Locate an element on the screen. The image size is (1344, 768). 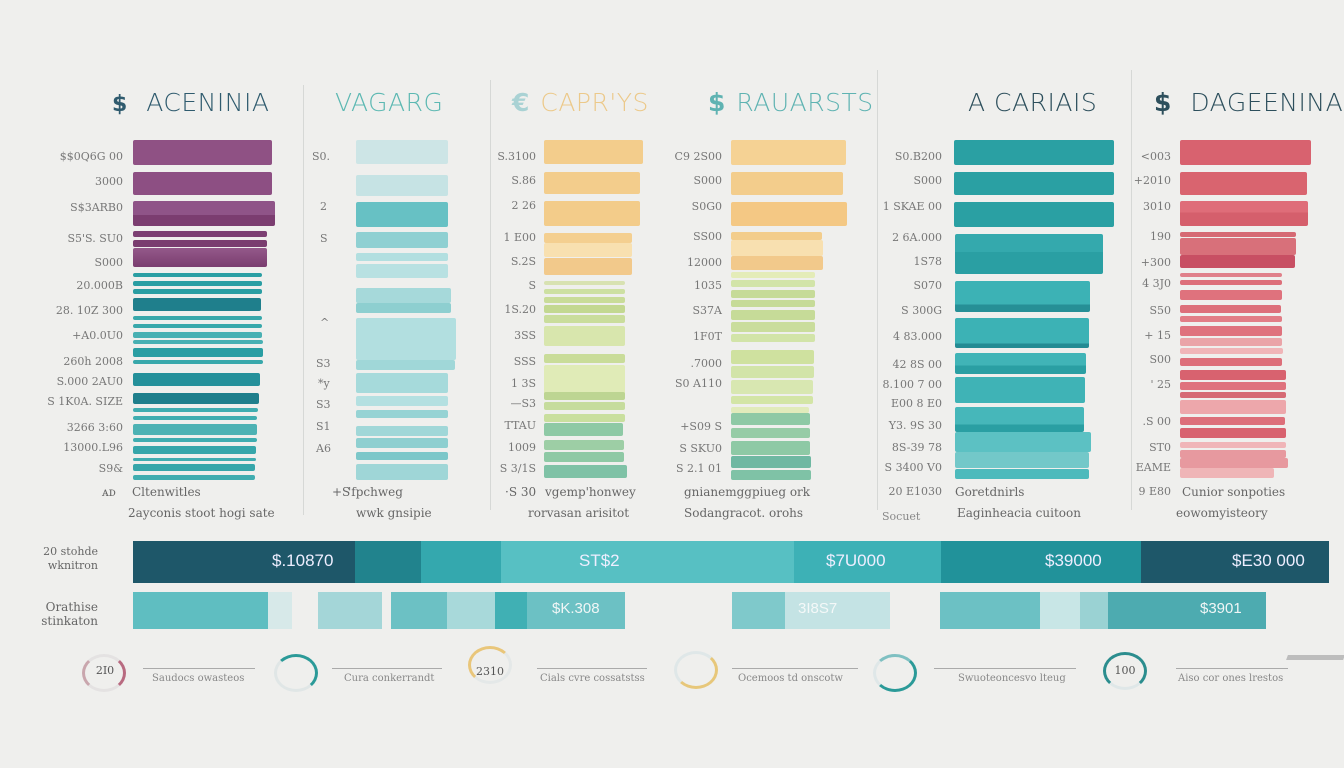
value-label: ' 25 is located at coordinates (1160, 384).